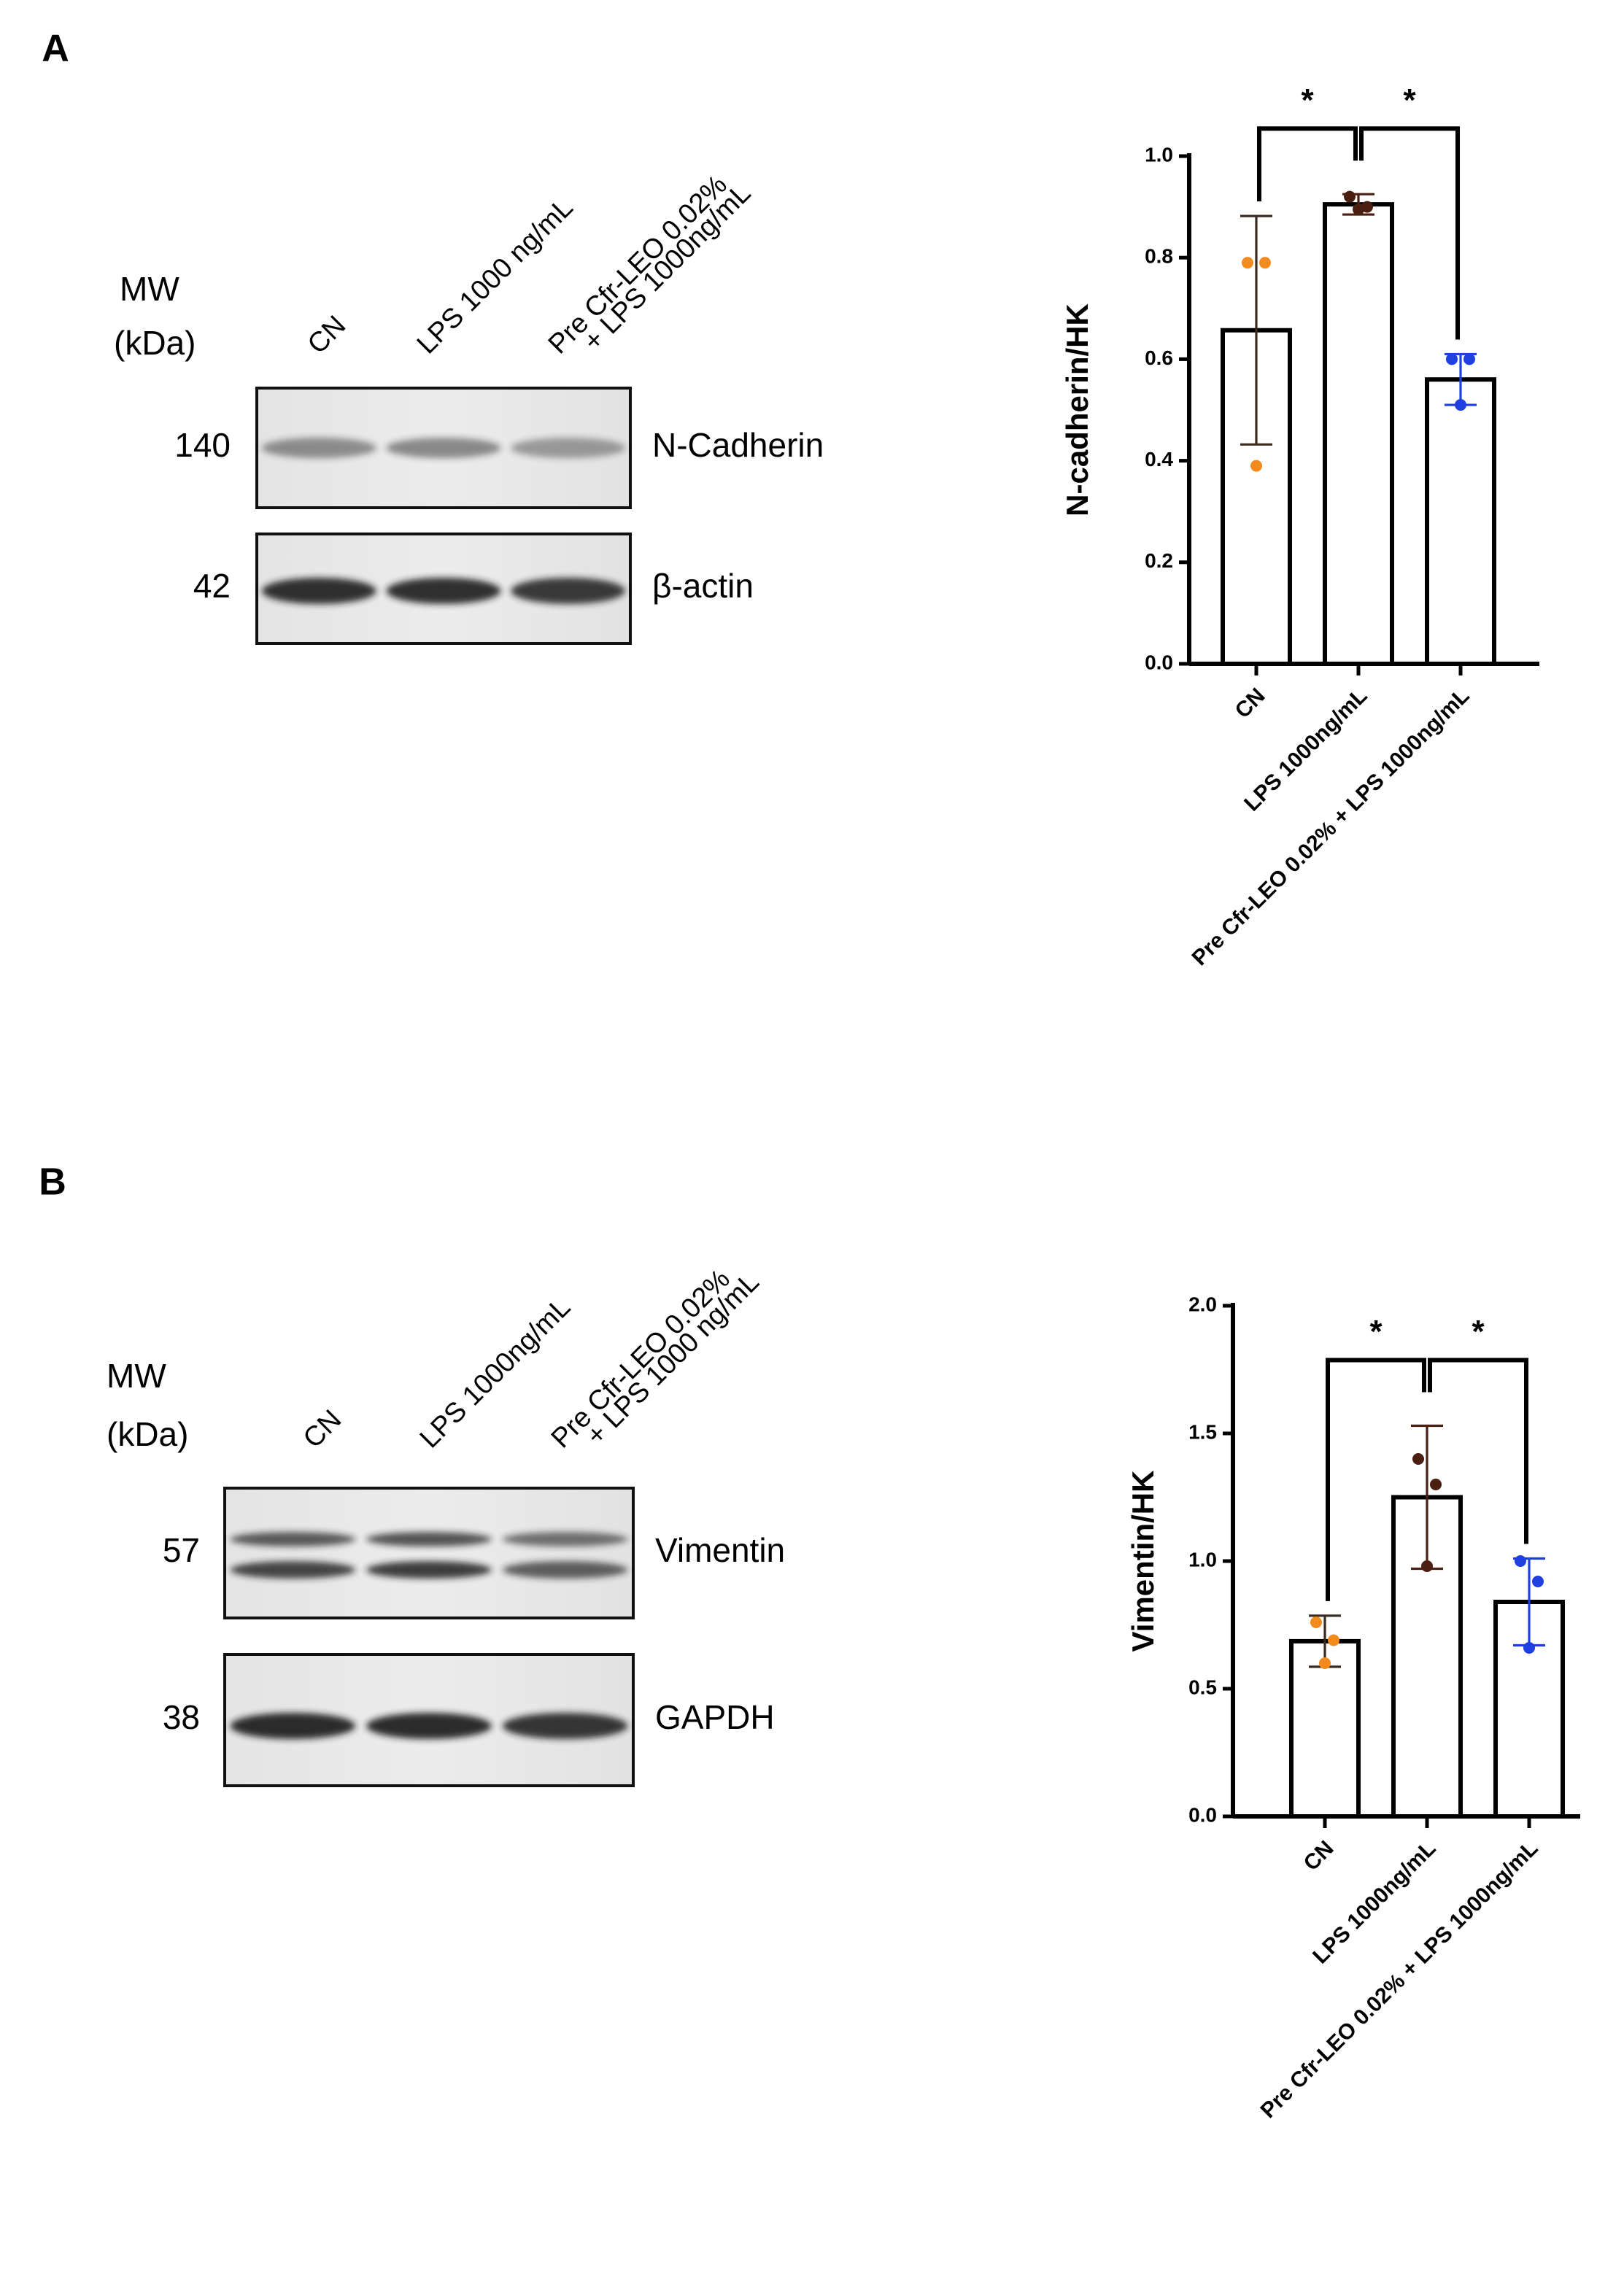 The width and height of the screenshot is (1624, 2292). What do you see at coordinates (1159, 256) in the screenshot?
I see `y-tick-label: 0.8` at bounding box center [1159, 256].